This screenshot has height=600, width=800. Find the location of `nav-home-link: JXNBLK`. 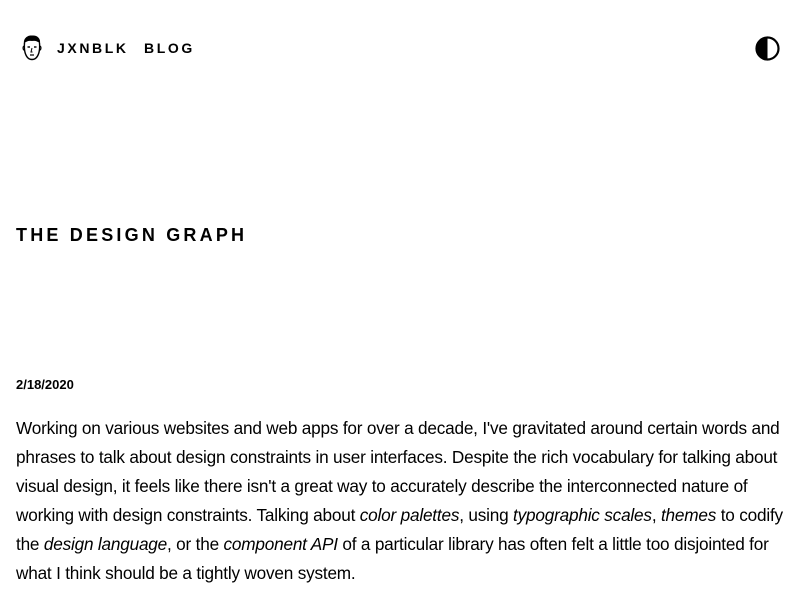

nav-home-link: JXNBLK is located at coordinates (93, 48).